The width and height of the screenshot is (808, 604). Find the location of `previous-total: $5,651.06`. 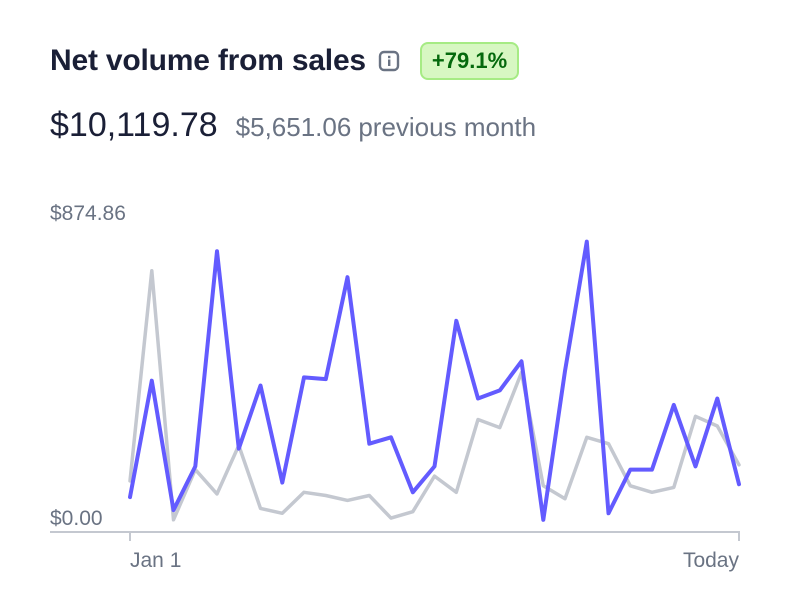

previous-total: $5,651.06 is located at coordinates (293, 127).